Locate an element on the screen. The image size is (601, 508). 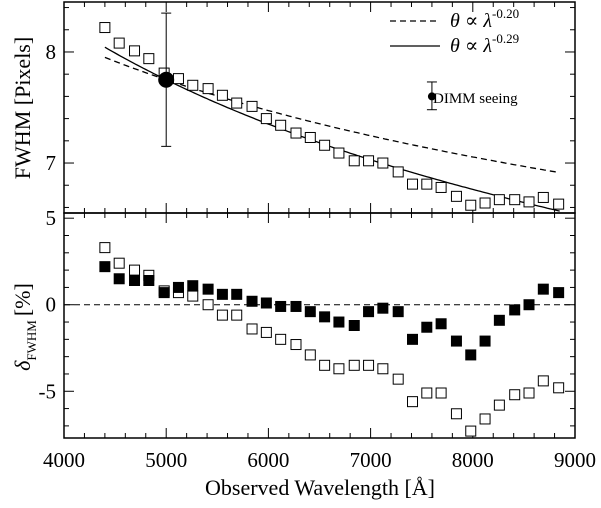
y-tick-label-bottom: 5 is located at coordinates (51, 218).